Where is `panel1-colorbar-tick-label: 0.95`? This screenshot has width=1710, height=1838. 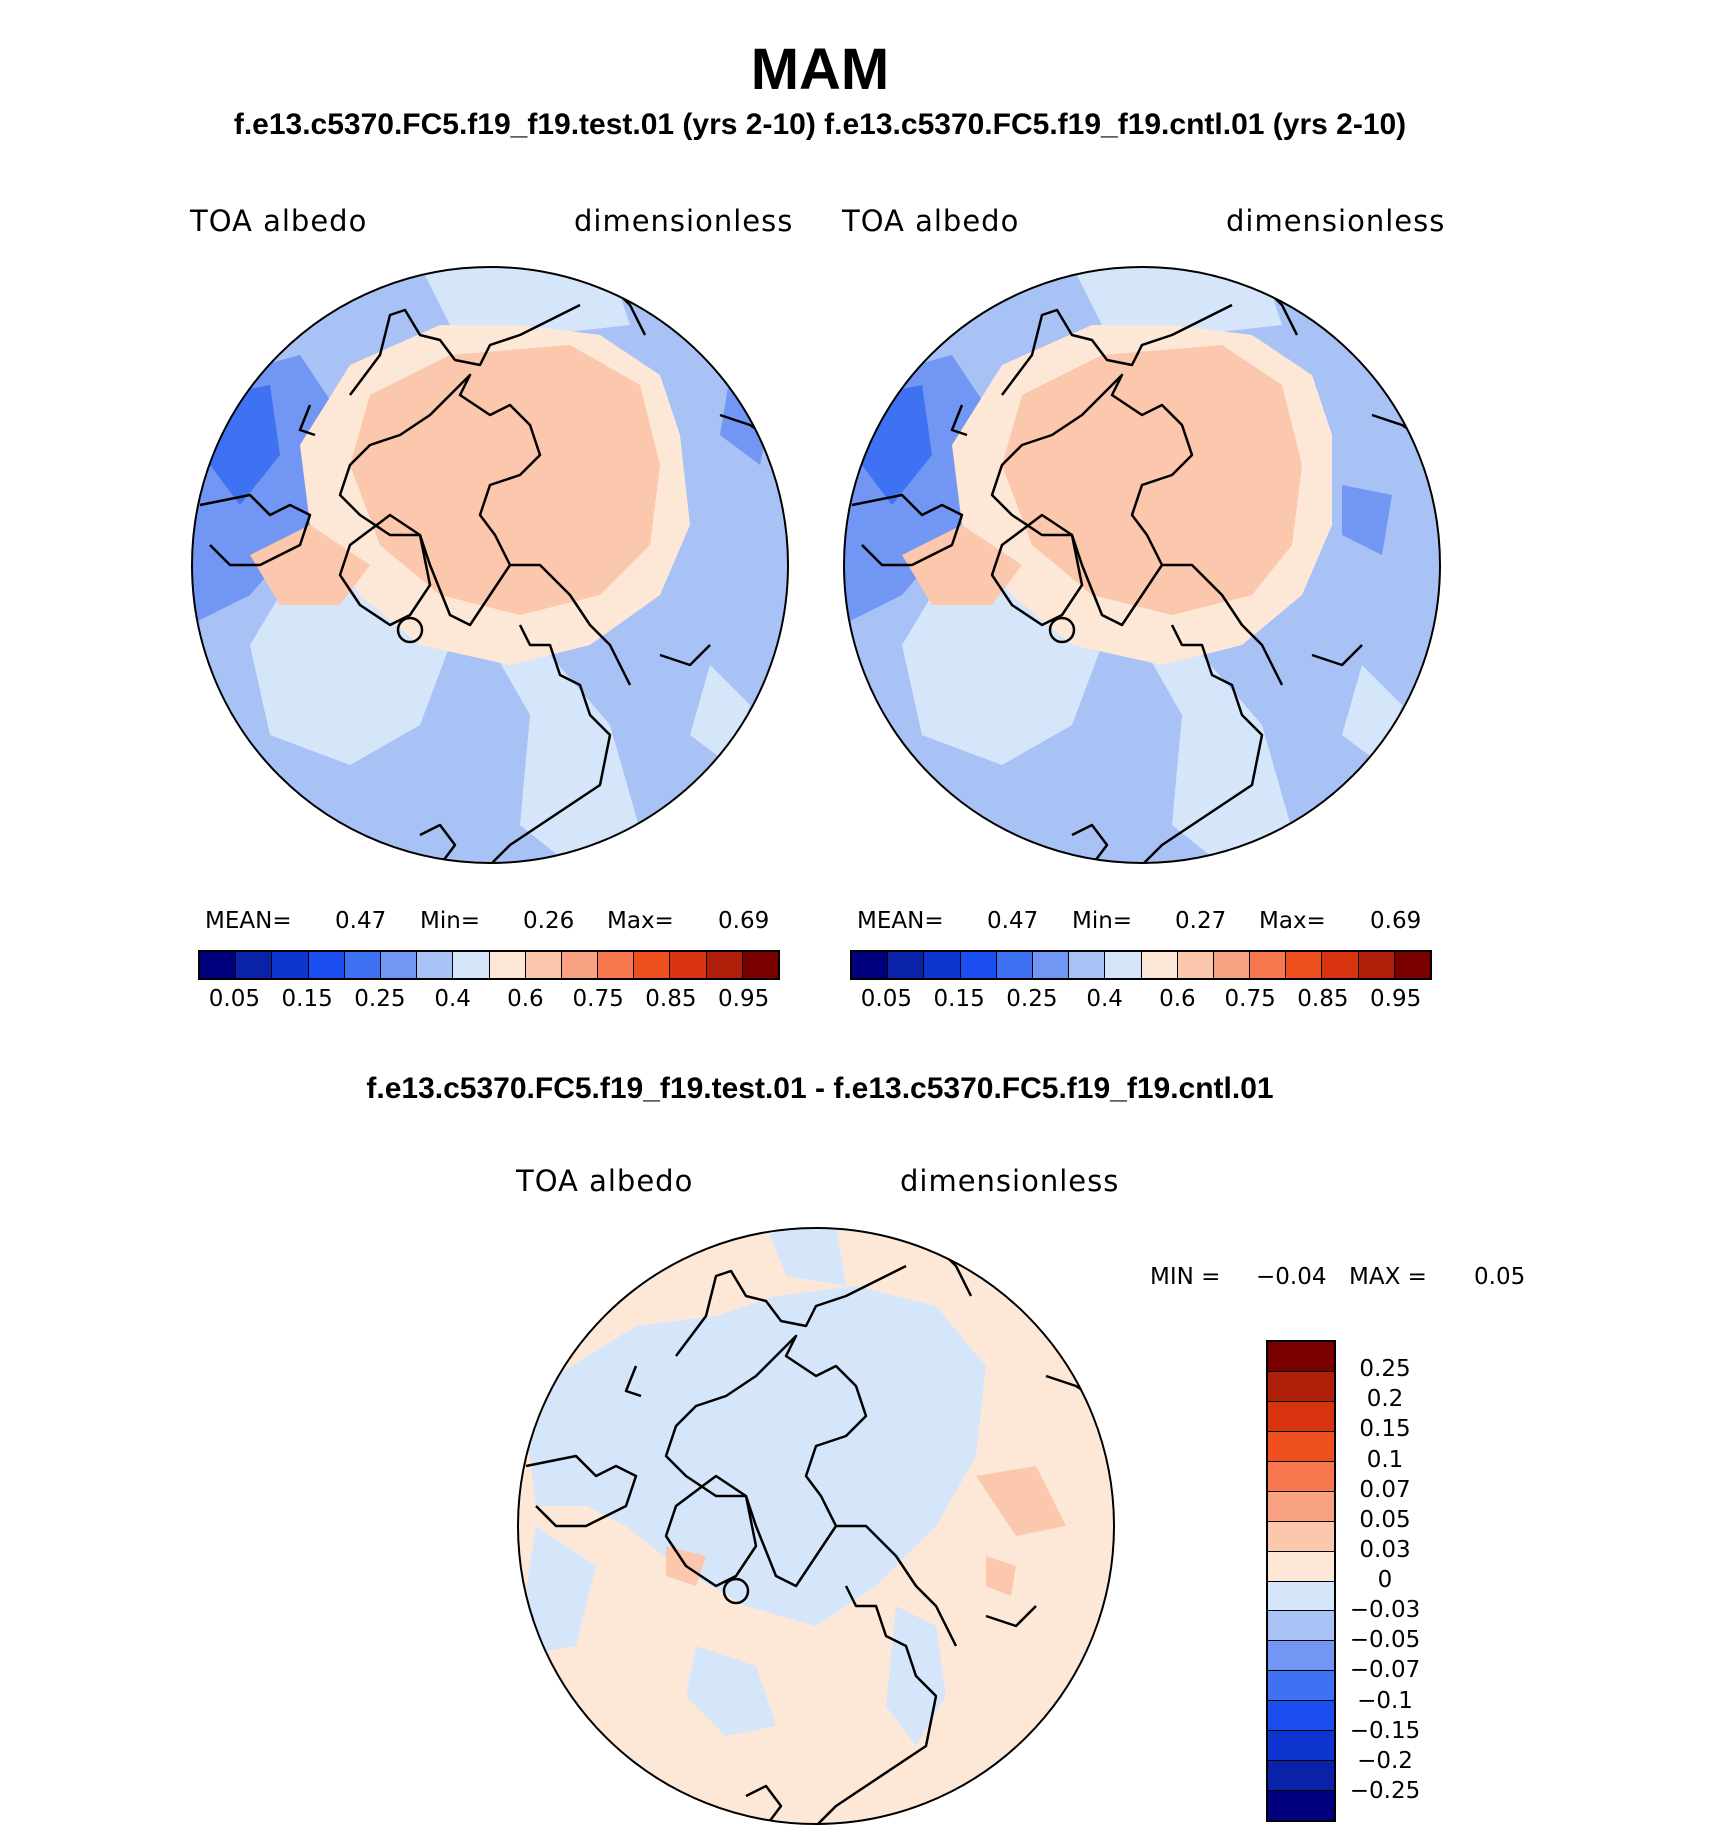 panel1-colorbar-tick-label: 0.95 is located at coordinates (744, 999).